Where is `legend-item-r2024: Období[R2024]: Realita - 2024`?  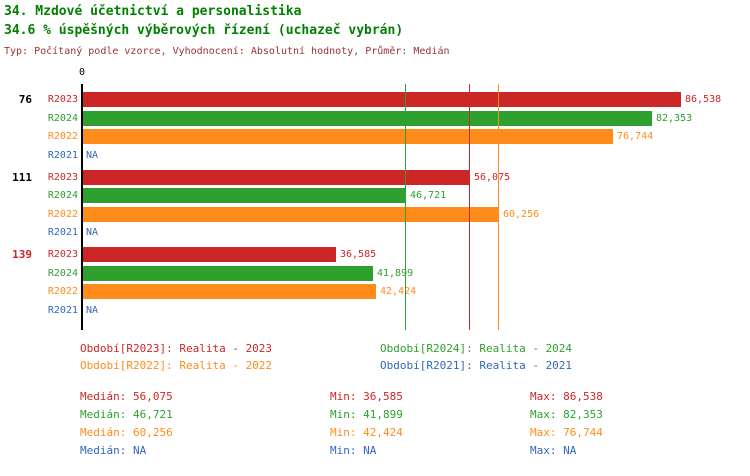 legend-item-r2024: Období[R2024]: Realita - 2024 is located at coordinates (476, 348).